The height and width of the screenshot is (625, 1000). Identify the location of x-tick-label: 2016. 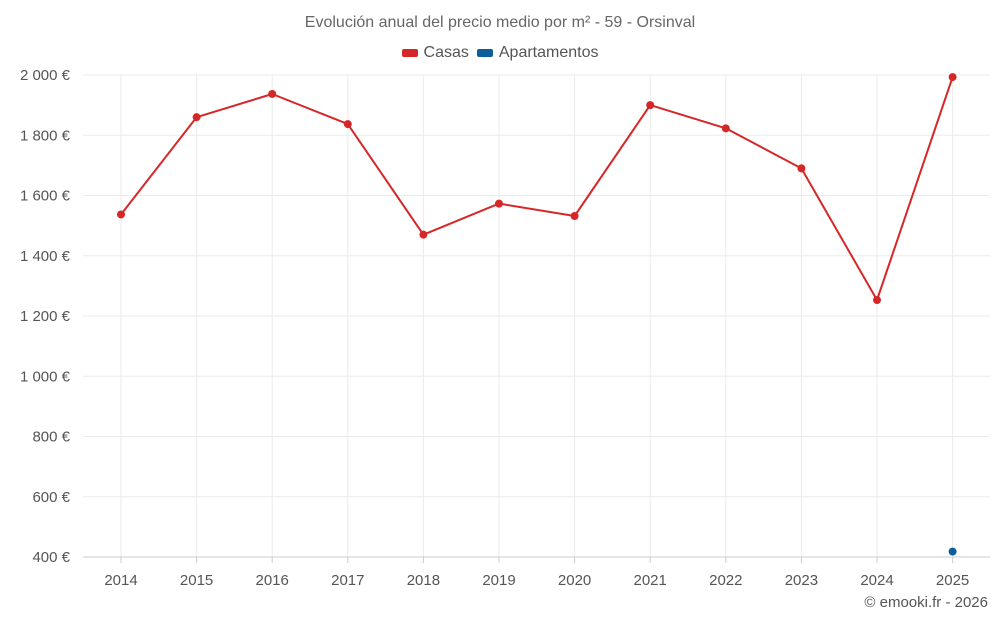
(272, 580).